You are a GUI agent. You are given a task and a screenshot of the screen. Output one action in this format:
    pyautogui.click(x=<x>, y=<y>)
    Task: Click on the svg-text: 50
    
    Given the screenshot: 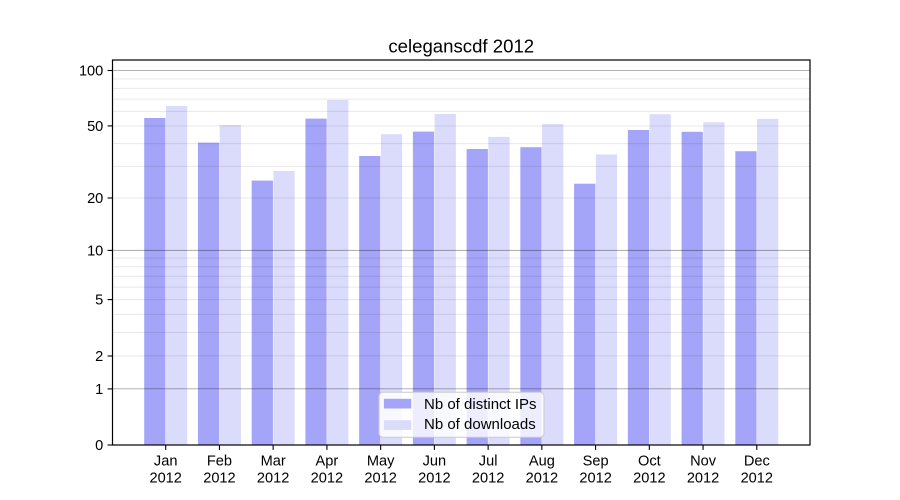 What is the action you would take?
    pyautogui.click(x=95, y=127)
    